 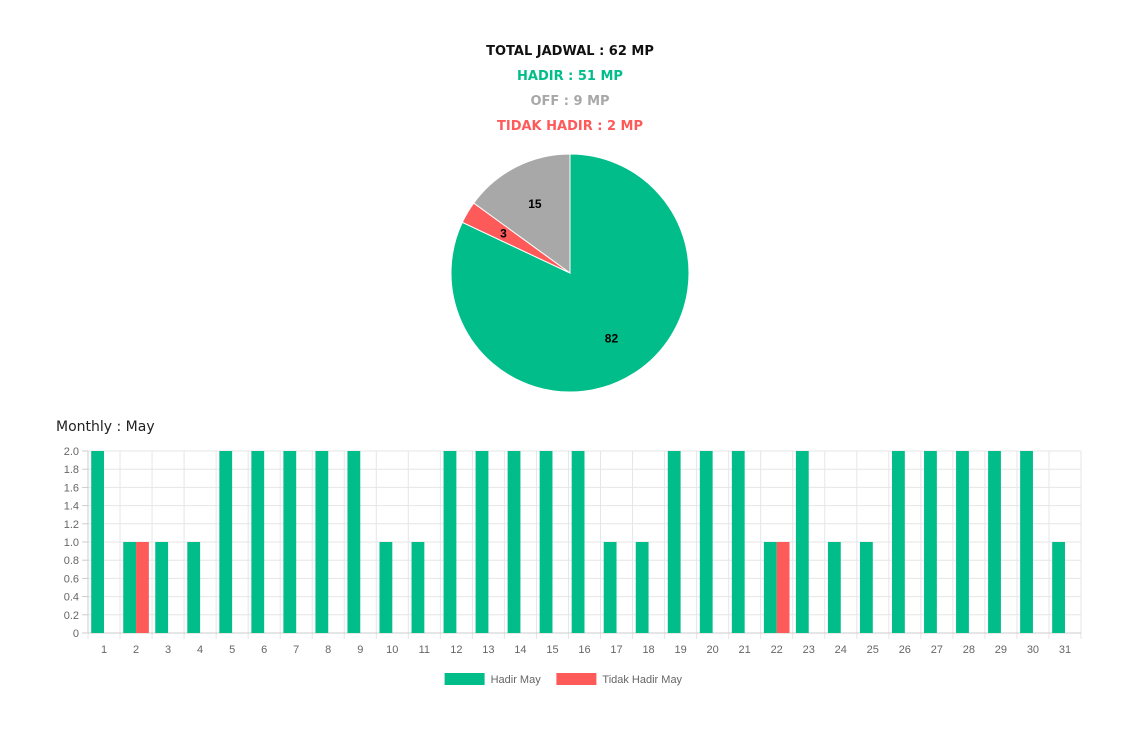 What do you see at coordinates (1001, 650) in the screenshot?
I see `x-tick-label: 29` at bounding box center [1001, 650].